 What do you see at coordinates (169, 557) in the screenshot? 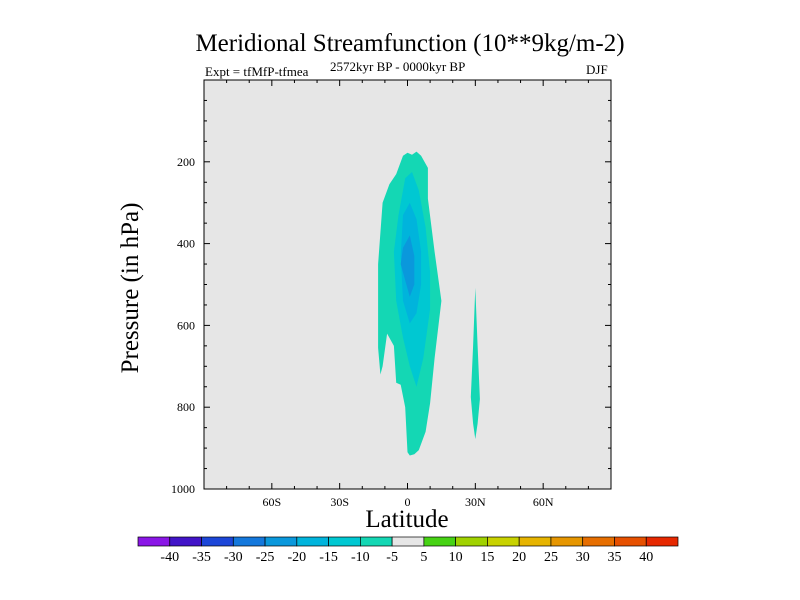
I see `colorbar-label: -40` at bounding box center [169, 557].